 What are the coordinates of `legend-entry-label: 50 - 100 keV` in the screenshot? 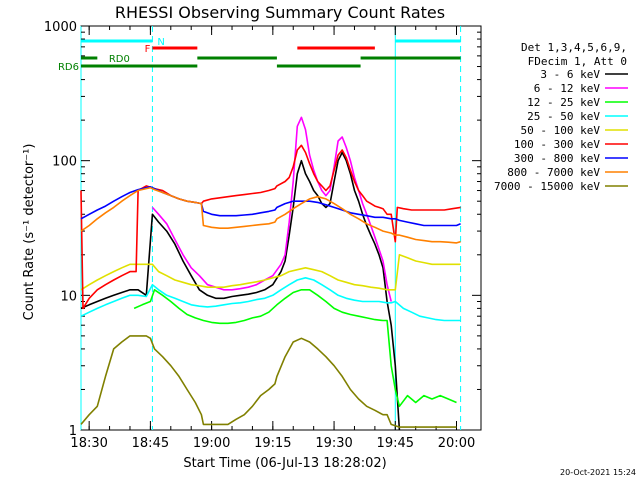 It's located at (561, 130).